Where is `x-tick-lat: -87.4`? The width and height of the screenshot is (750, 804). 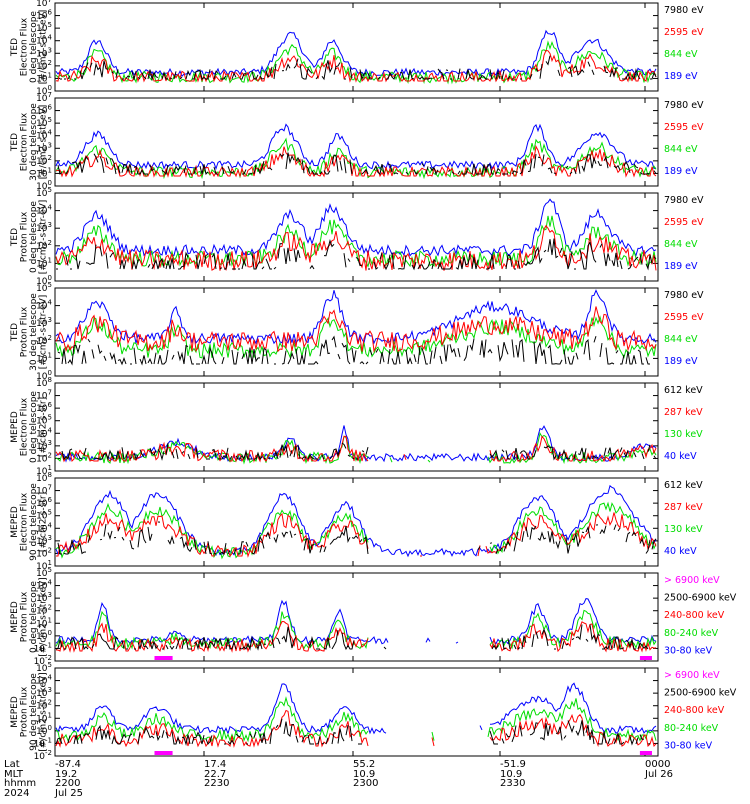 x-tick-lat: -87.4 is located at coordinates (68, 764).